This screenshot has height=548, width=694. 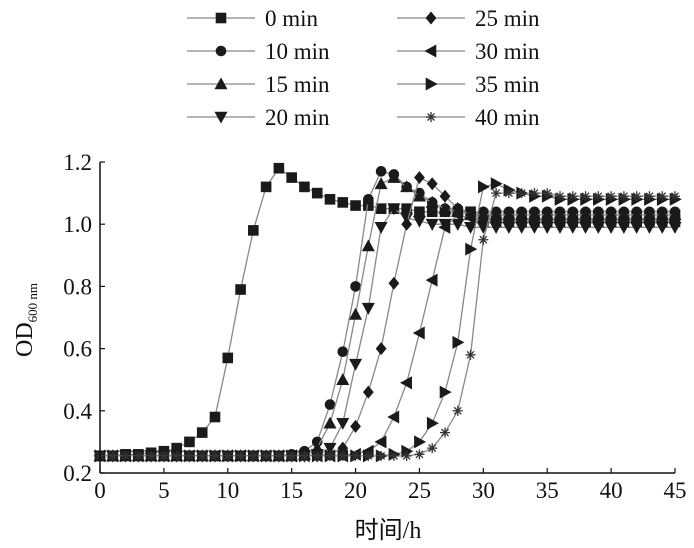 I want to click on legend-item: 15 min, so click(x=258, y=84).